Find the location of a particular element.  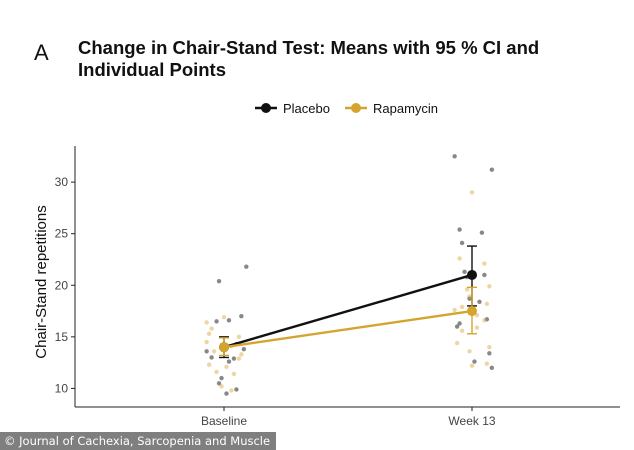

legend: Placebo Rapamycin is located at coordinates (346, 108).